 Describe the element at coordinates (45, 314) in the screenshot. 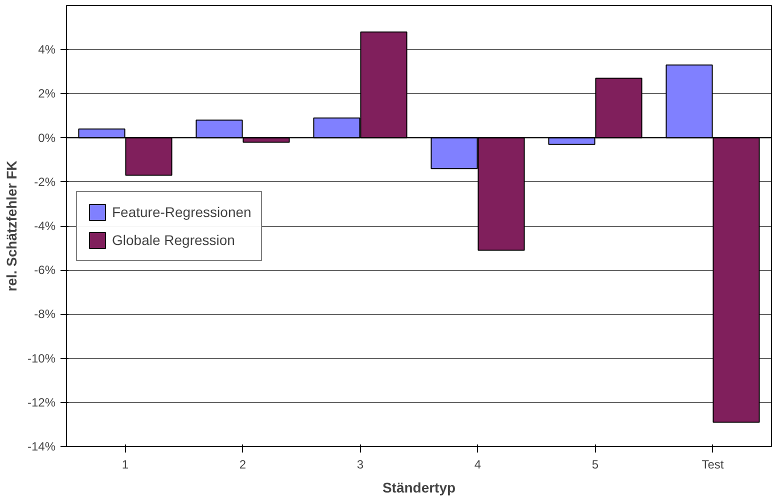

I see `y-tick-label: -8%` at that location.